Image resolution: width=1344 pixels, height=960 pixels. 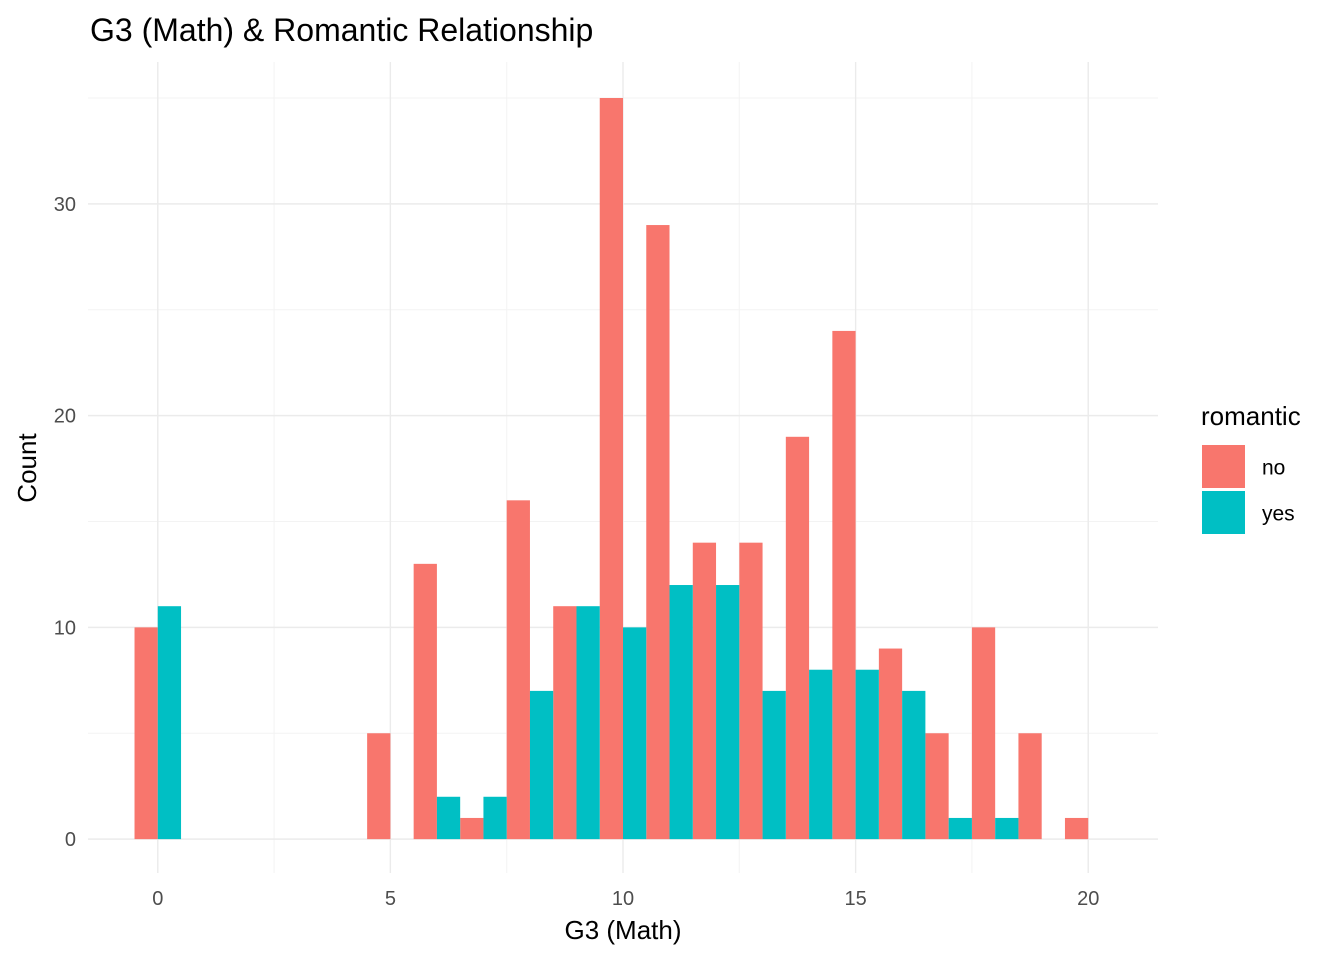 I want to click on y-tick-label: 30, so click(x=65, y=205).